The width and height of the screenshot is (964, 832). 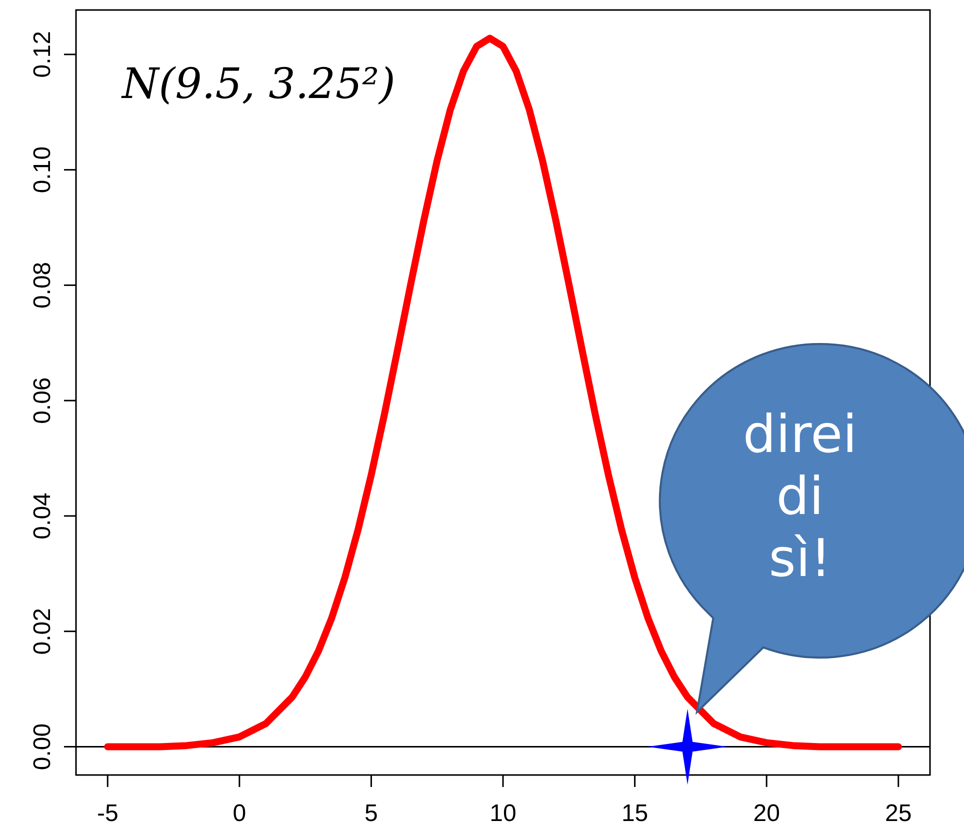 What do you see at coordinates (503, 813) in the screenshot?
I see `x-tick-label: 10` at bounding box center [503, 813].